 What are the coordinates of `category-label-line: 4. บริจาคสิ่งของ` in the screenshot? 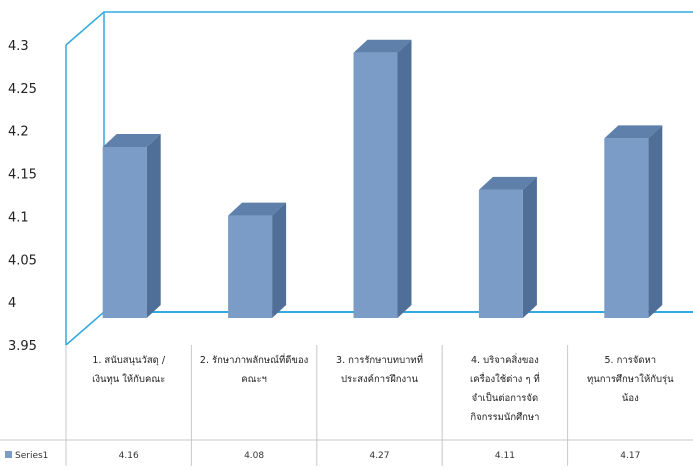 It's located at (505, 359).